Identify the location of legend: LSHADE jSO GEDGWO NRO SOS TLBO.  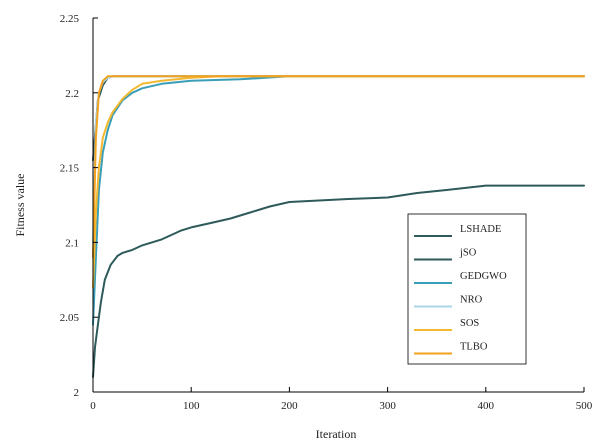
(467, 289).